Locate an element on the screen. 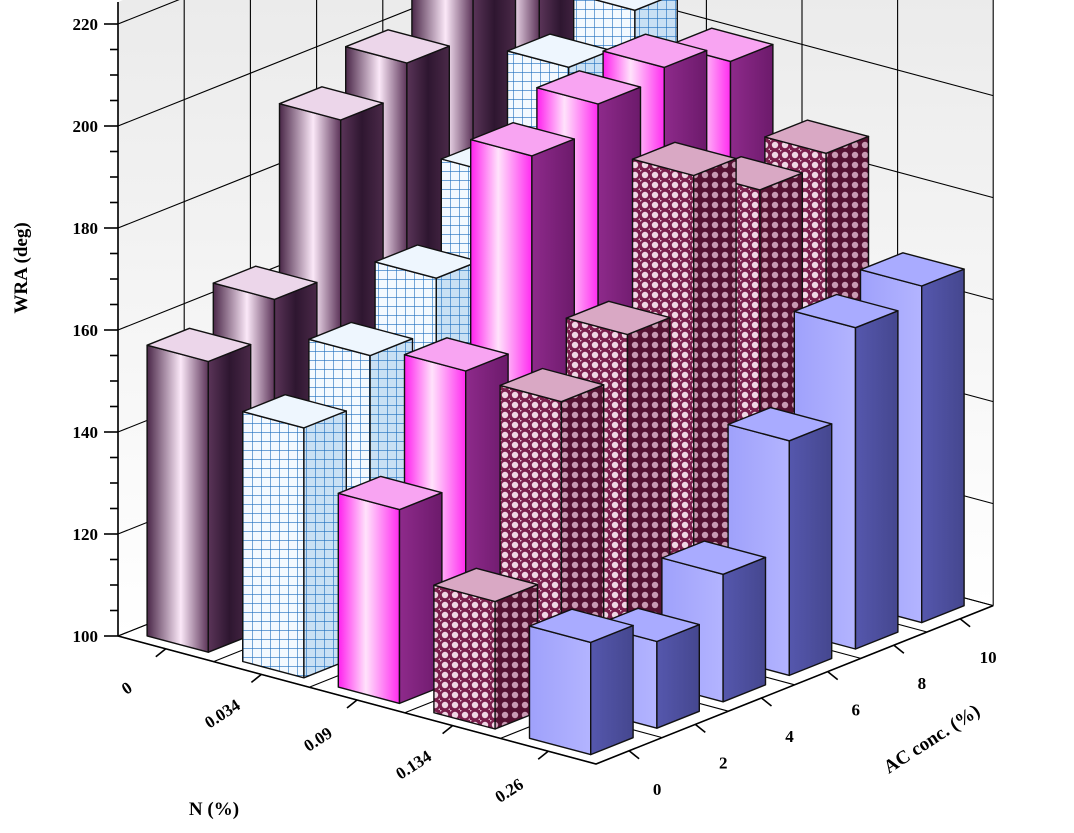 The width and height of the screenshot is (1074, 833). x-tick-label: 10 is located at coordinates (988, 657).